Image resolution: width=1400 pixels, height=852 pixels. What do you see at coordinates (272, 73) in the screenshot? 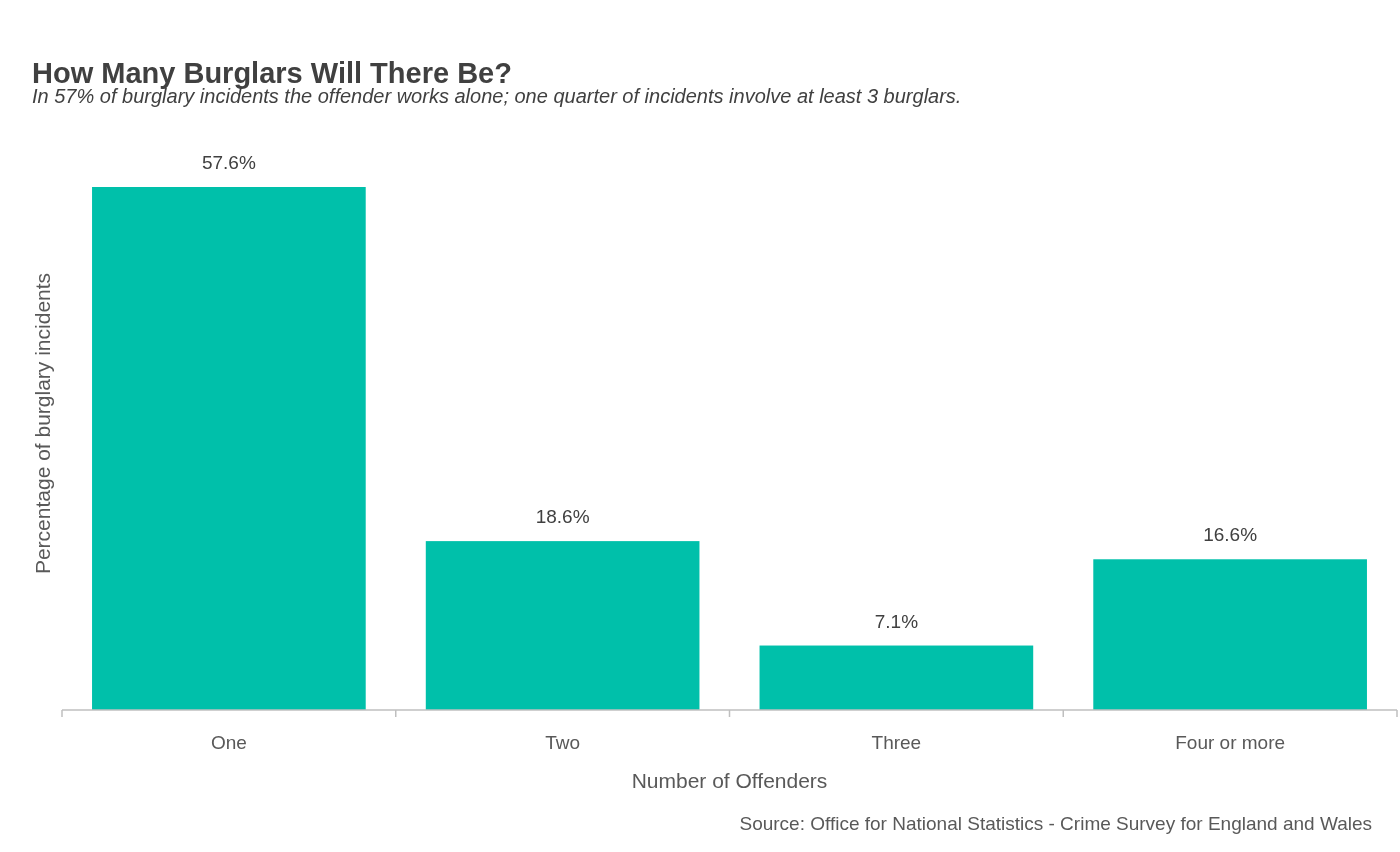
I see `chart-title: How Many Burglars Will There Be?` at bounding box center [272, 73].